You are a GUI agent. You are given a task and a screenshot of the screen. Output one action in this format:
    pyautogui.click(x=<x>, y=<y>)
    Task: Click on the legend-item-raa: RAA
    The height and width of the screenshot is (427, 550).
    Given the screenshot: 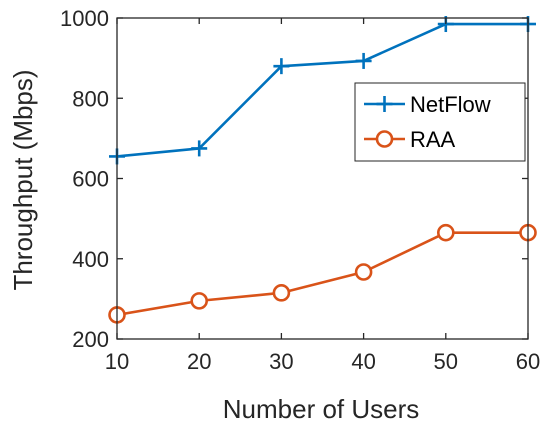 What is the action you would take?
    pyautogui.click(x=410, y=139)
    